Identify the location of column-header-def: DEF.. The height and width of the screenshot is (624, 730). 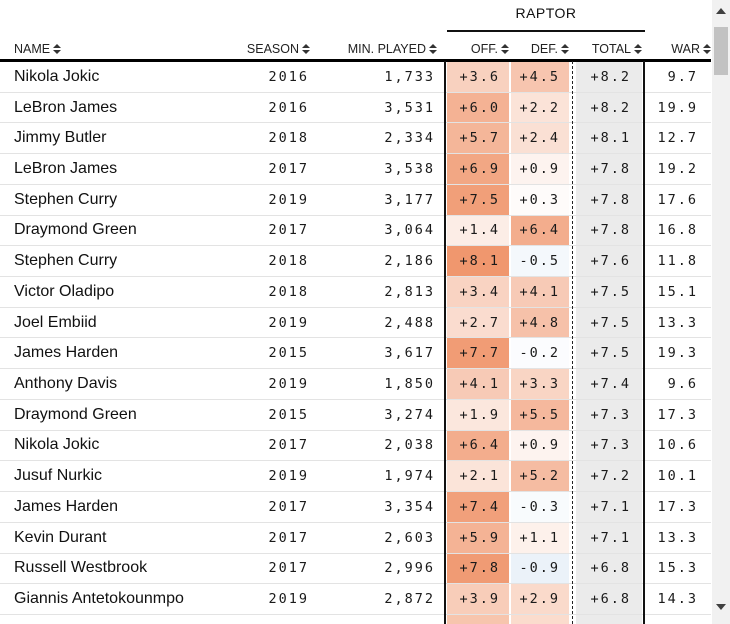
(540, 50).